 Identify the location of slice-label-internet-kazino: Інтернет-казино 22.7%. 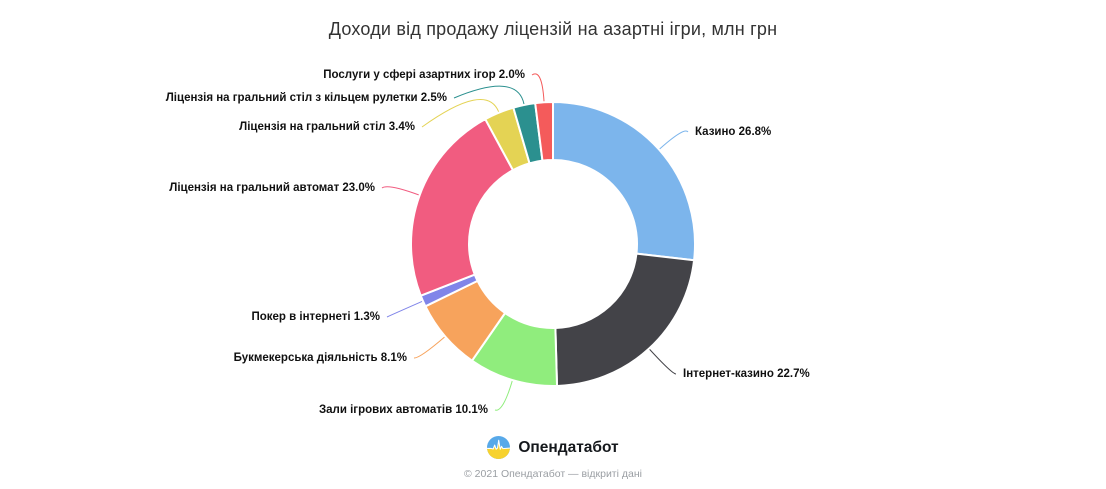
(746, 374).